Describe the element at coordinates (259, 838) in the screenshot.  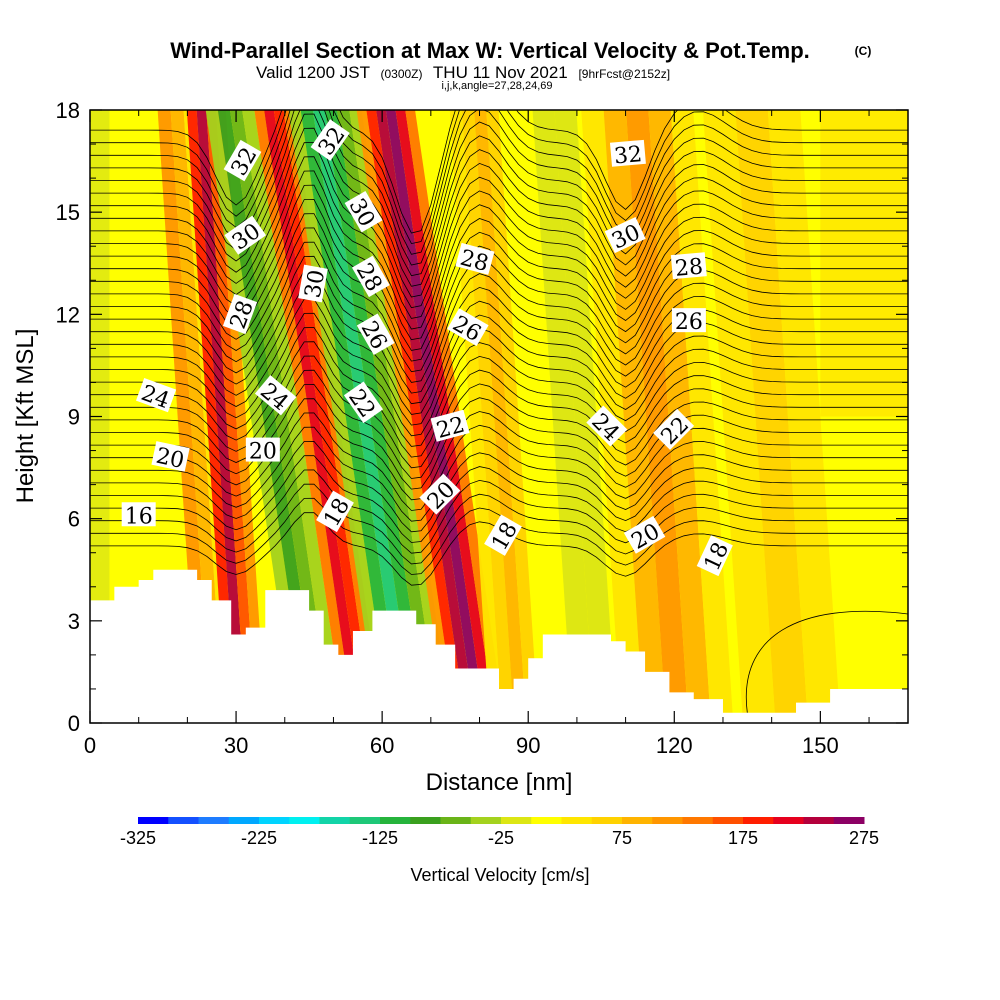
I see `colorbar-tick-label: -225` at that location.